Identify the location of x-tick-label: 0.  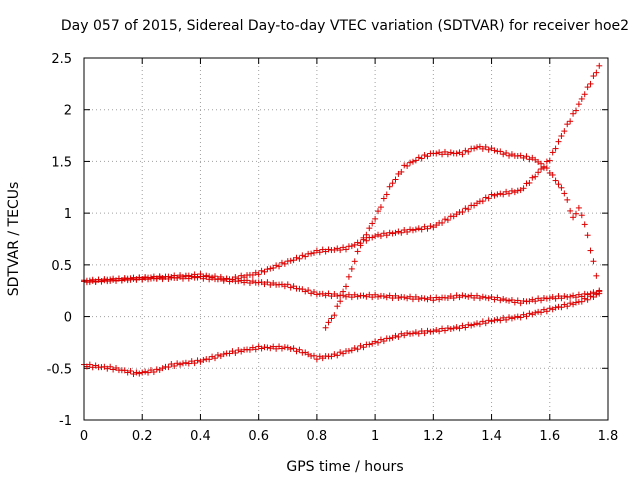
(84, 436).